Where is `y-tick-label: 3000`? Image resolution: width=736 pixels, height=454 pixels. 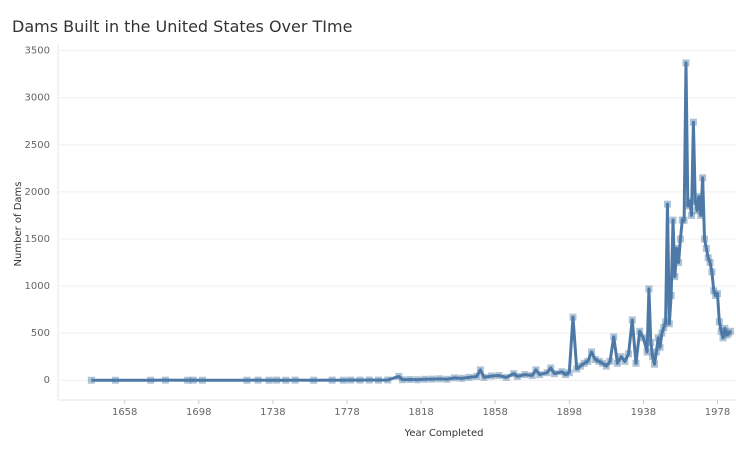 y-tick-label: 3000 is located at coordinates (37, 98).